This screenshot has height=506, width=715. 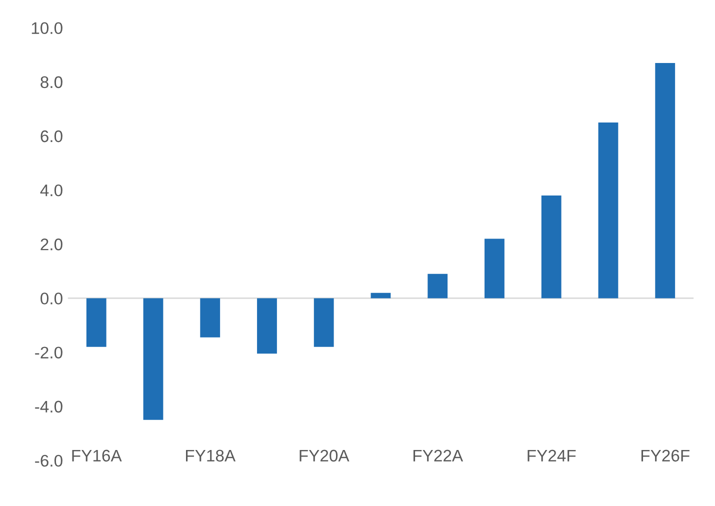 What do you see at coordinates (552, 456) in the screenshot?
I see `x-tick-label: FY24F` at bounding box center [552, 456].